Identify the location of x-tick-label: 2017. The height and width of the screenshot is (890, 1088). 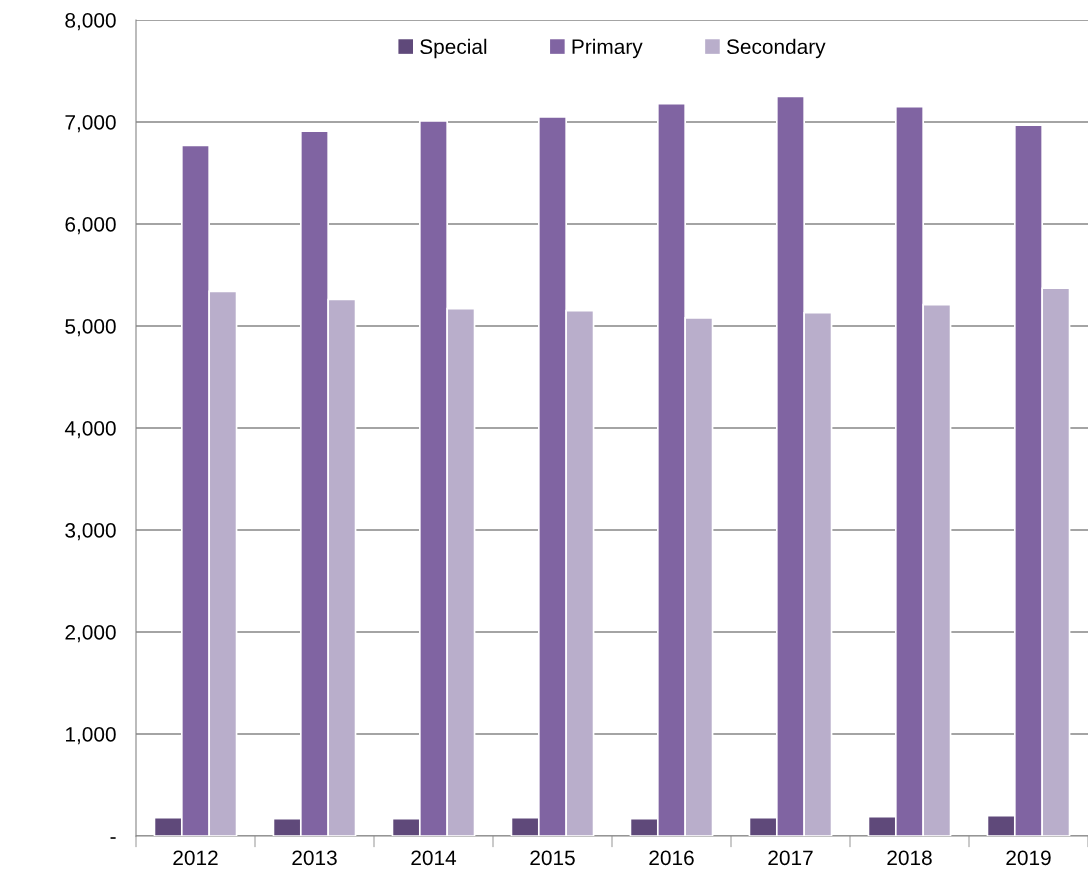
(790, 858).